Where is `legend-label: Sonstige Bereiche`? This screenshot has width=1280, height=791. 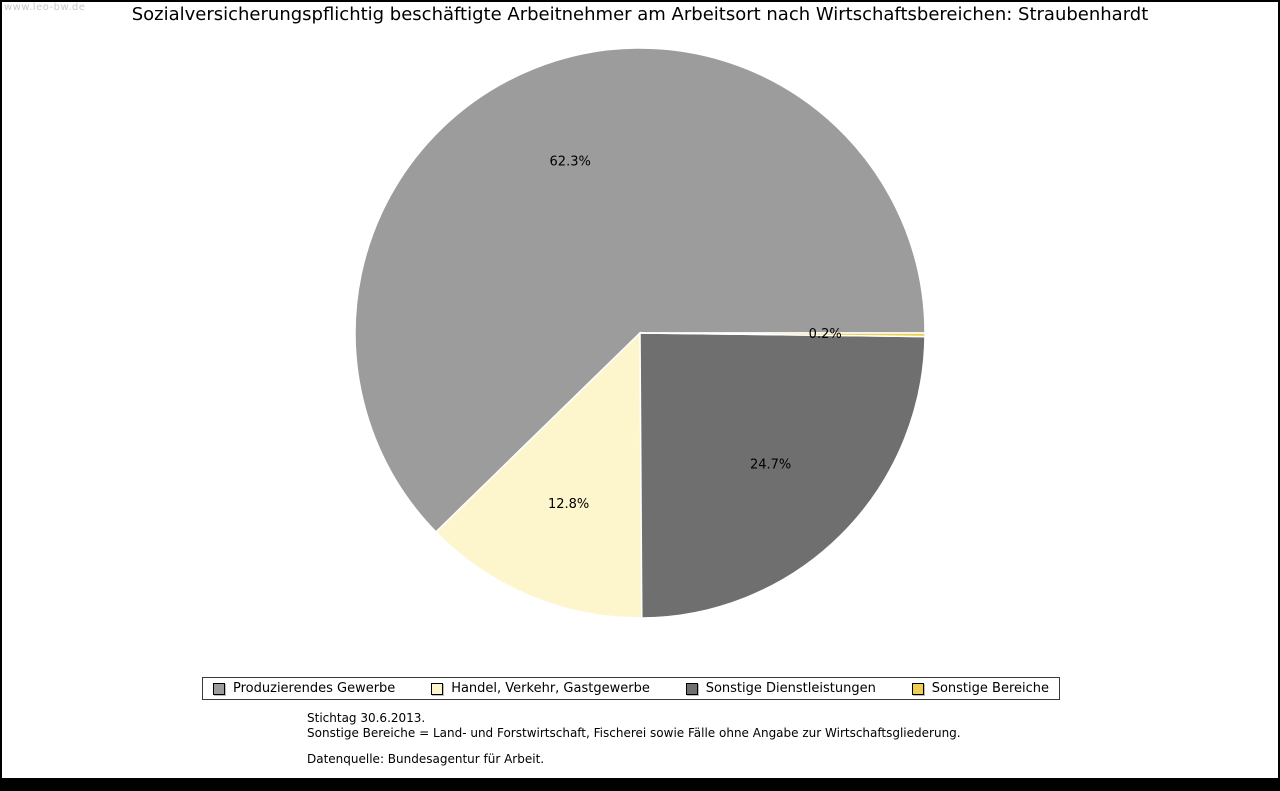 legend-label: Sonstige Bereiche is located at coordinates (990, 688).